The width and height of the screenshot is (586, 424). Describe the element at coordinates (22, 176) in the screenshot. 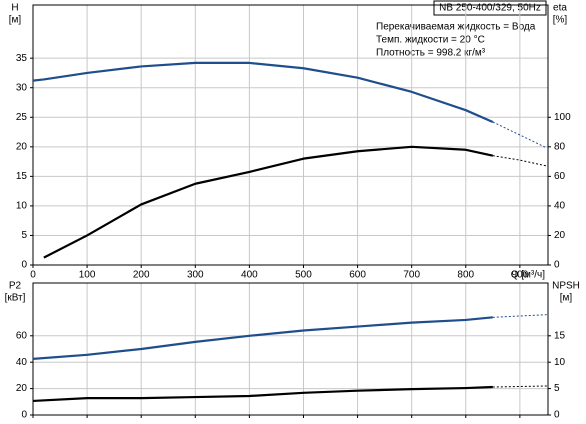

I see `y-tick-label: 15` at that location.